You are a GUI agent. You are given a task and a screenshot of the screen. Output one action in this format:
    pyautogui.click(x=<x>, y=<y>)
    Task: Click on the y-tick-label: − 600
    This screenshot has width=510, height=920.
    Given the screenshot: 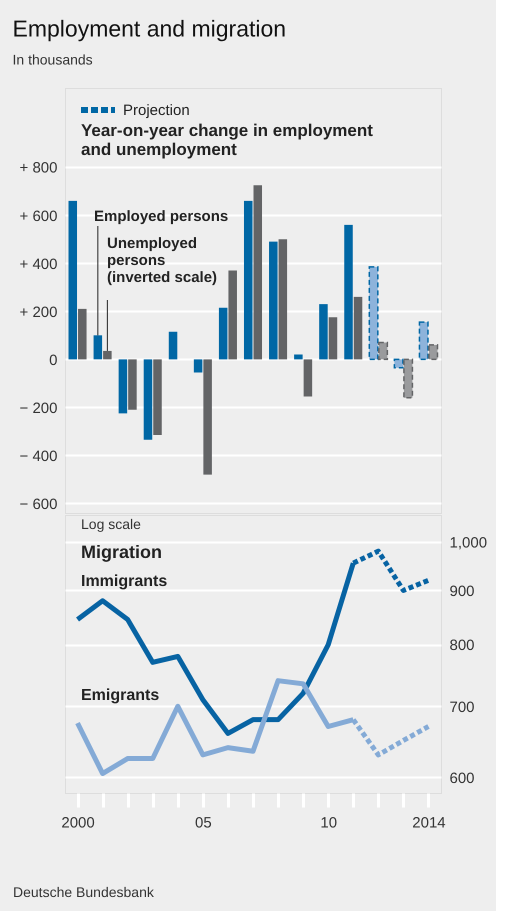 What is the action you would take?
    pyautogui.click(x=39, y=504)
    